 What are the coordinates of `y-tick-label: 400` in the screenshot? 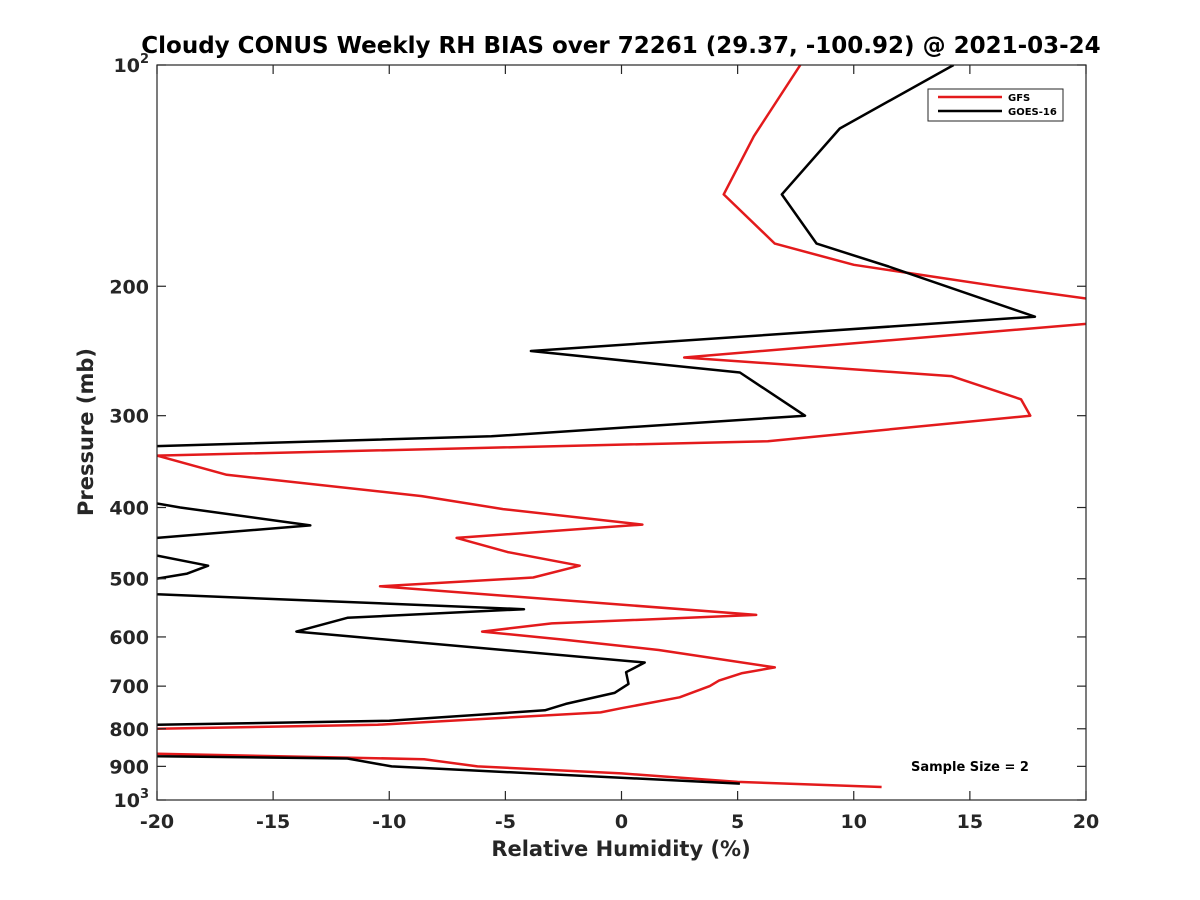 It's located at (129, 509).